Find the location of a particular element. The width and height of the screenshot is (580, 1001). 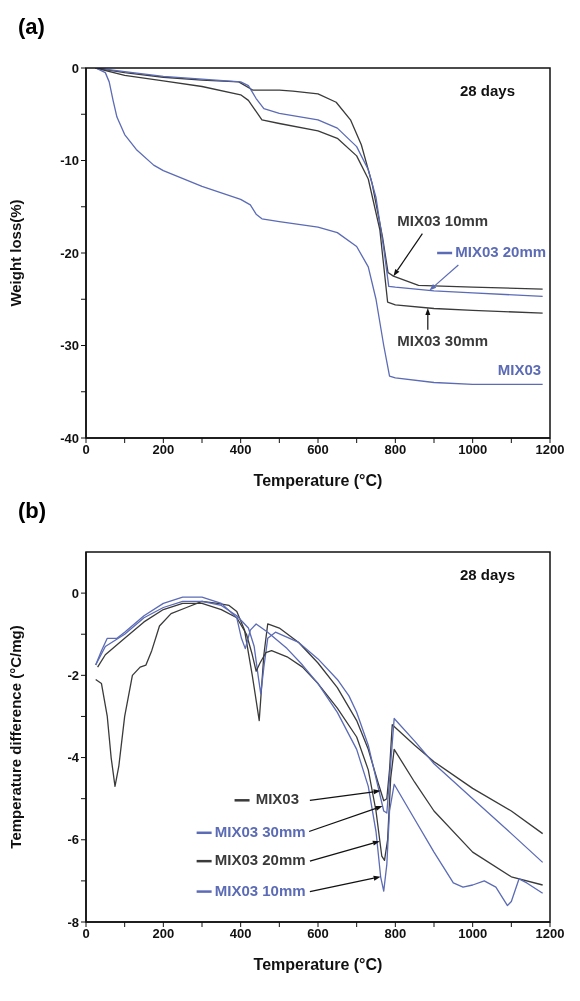

series-label: MIX03 is located at coordinates (519, 370).